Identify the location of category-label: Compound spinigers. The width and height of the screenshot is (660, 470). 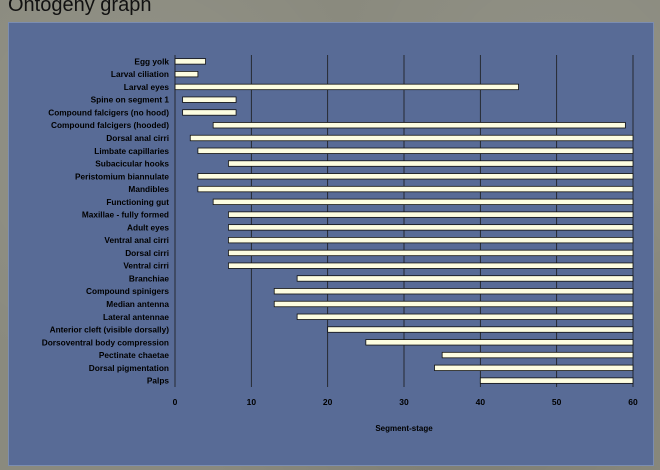
(127, 291).